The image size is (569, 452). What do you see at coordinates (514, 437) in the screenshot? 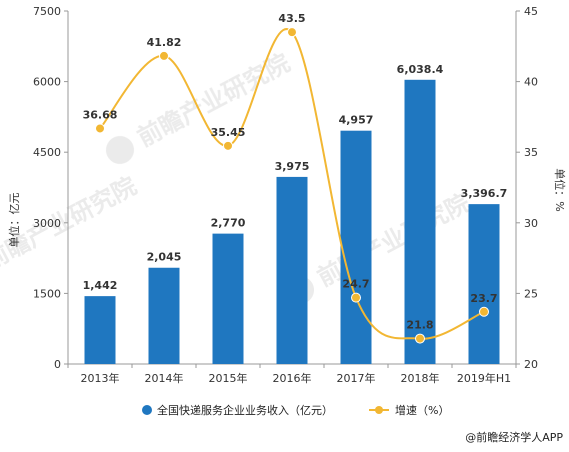
I see `source-credit: @前瞻经济学人APP` at bounding box center [514, 437].